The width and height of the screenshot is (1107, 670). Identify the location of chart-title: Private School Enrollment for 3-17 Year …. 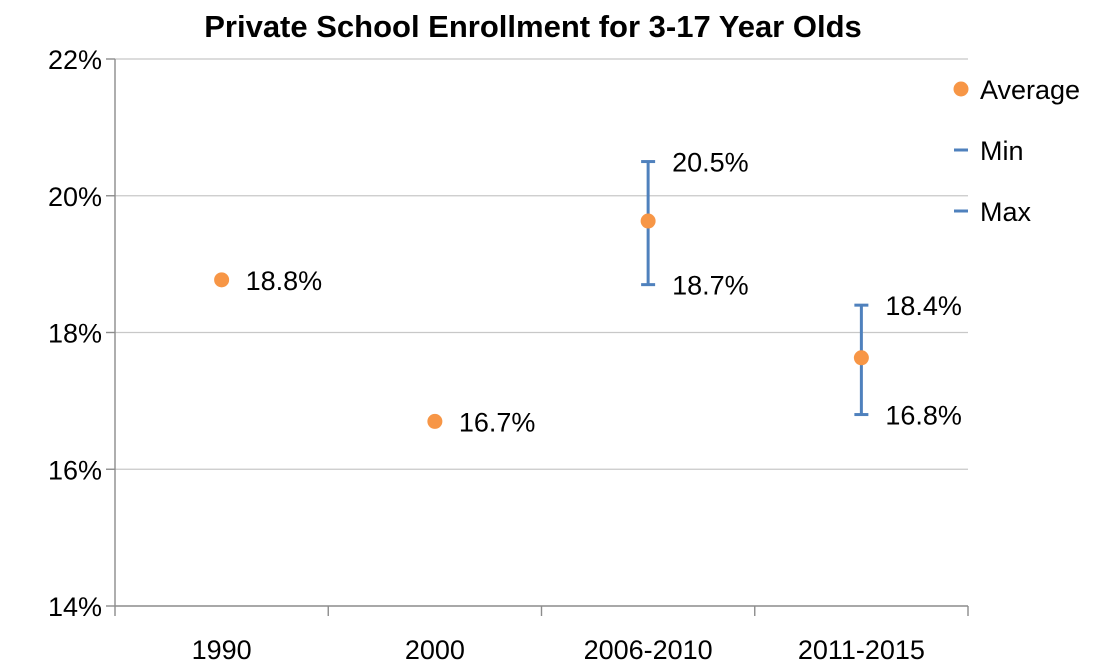
(533, 26).